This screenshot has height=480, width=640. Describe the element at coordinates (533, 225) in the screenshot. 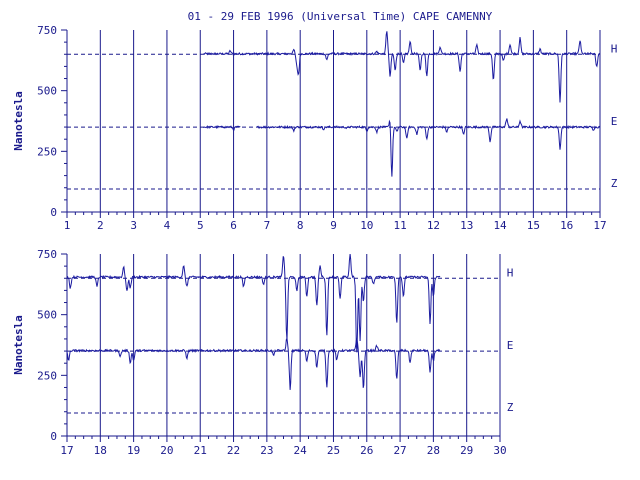

I see `x-tick-label: 15` at that location.